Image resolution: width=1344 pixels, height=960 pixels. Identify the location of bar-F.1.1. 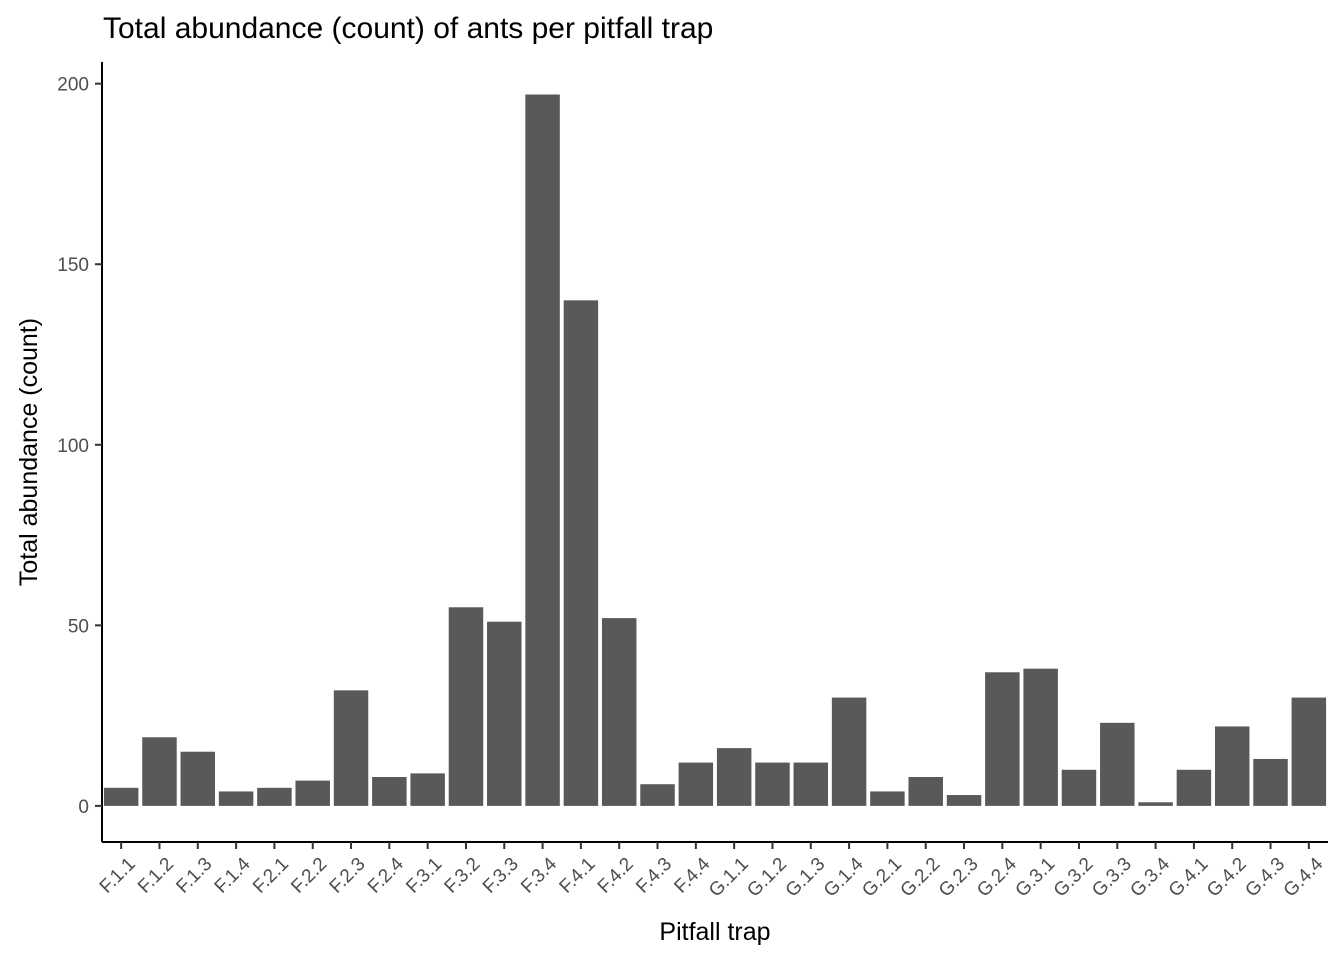
(121, 796).